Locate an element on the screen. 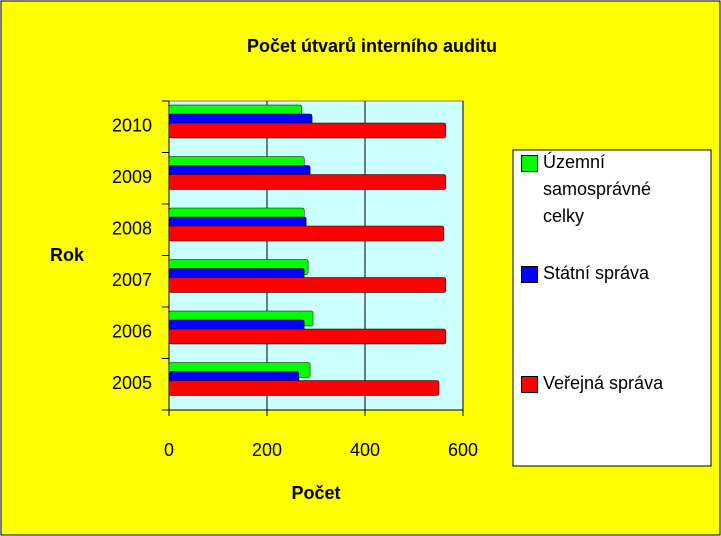  legend-label: Veřejná správa is located at coordinates (603, 383).